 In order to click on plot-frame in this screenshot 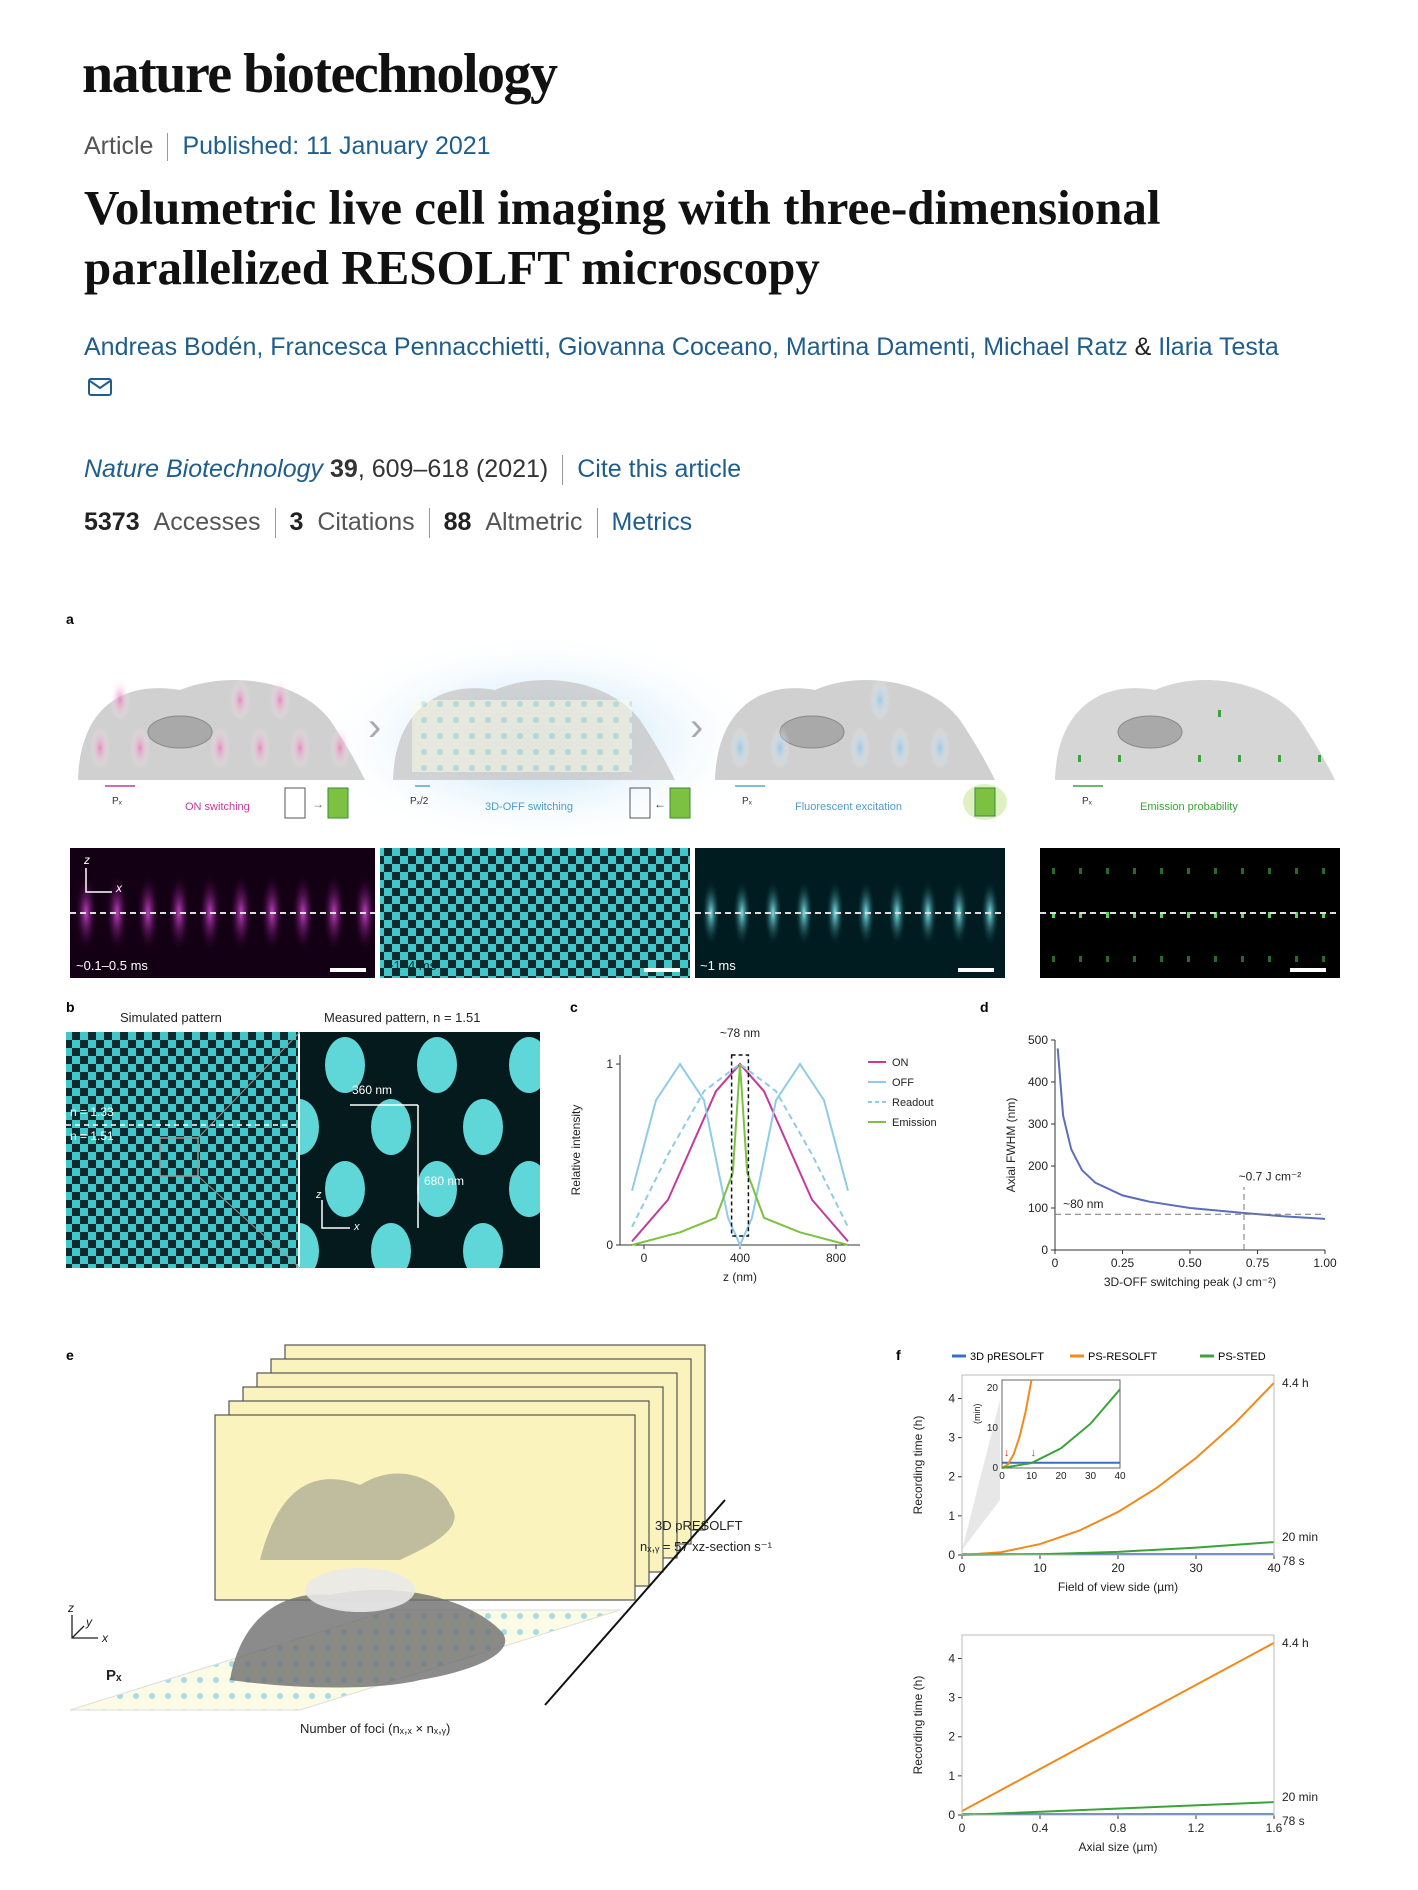, I will do `click(1118, 1465)`.